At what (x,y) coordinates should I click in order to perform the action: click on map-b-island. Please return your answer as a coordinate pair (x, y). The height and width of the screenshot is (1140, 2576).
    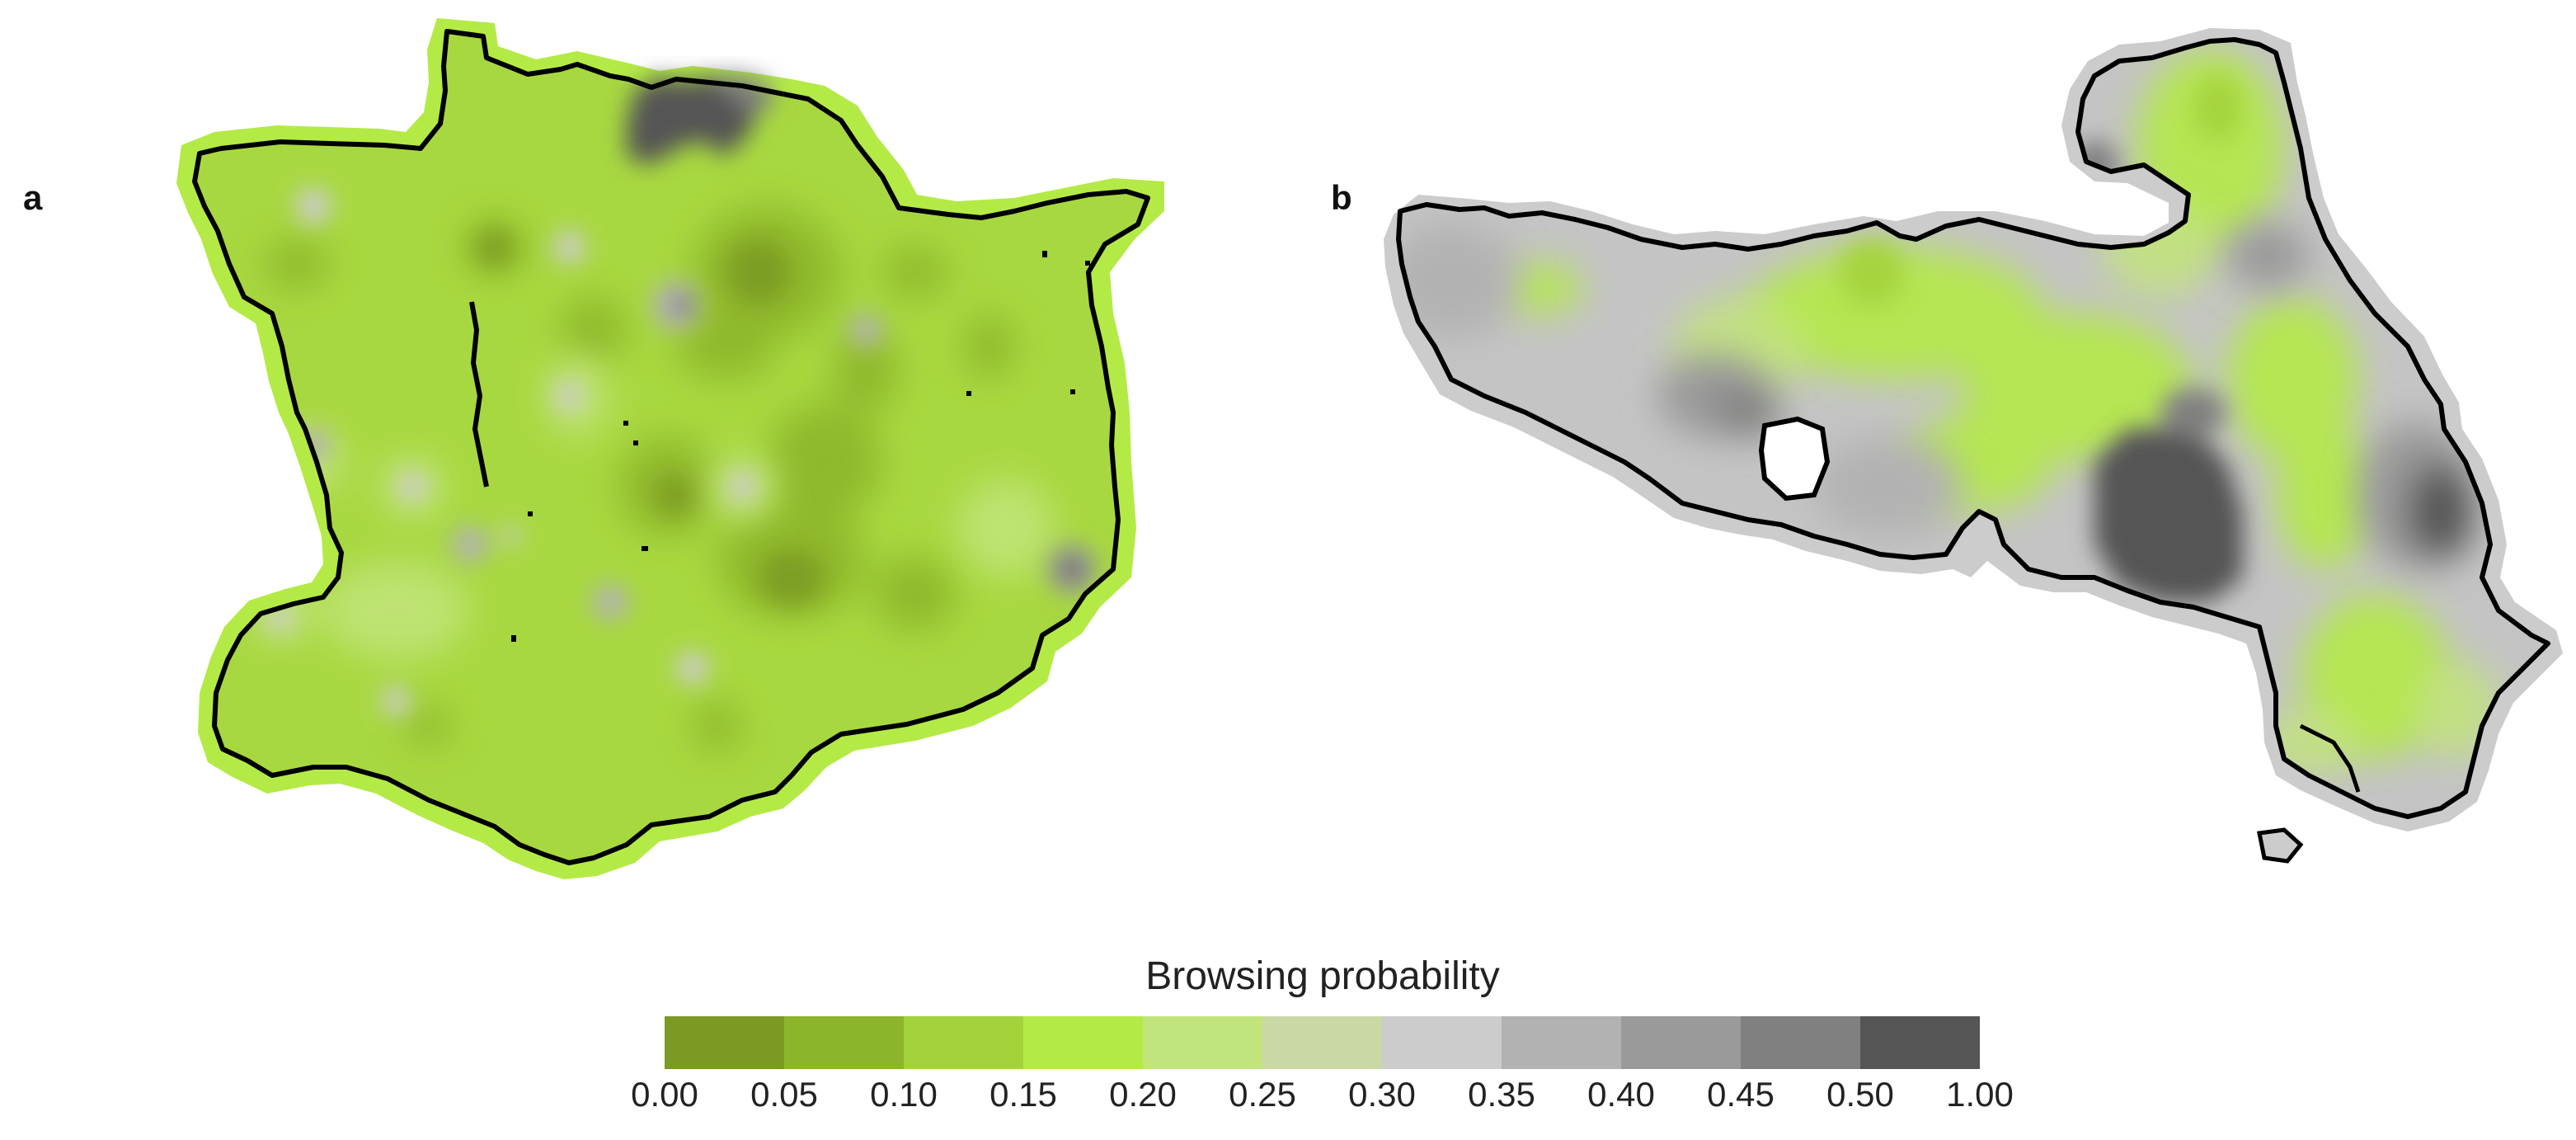
    Looking at the image, I should click on (2280, 845).